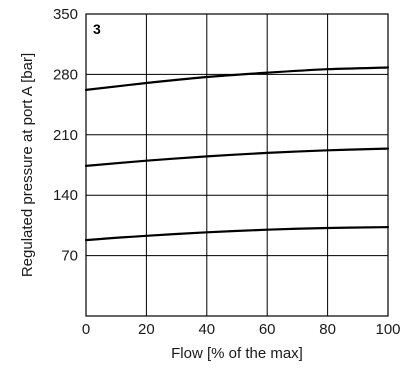  Describe the element at coordinates (65, 14) in the screenshot. I see `y-tick-label: 350` at that location.